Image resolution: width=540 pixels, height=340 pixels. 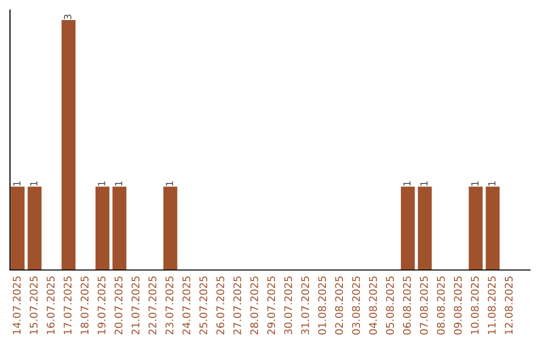 I want to click on x-tick-label: 24.07.2025, so click(x=186, y=305).